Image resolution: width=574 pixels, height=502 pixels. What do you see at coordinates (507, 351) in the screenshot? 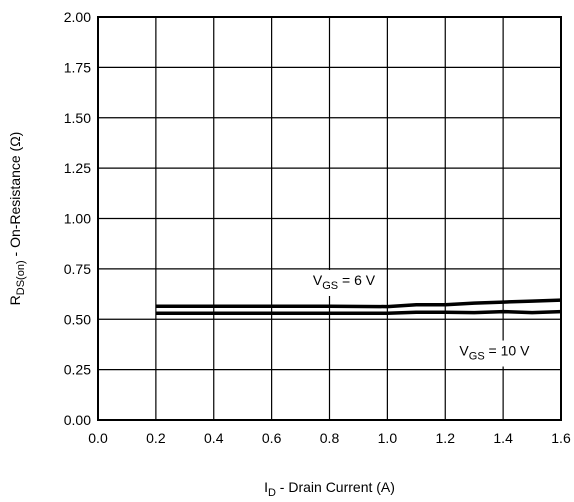
I see `annotation-rest: = 10 V` at bounding box center [507, 351].